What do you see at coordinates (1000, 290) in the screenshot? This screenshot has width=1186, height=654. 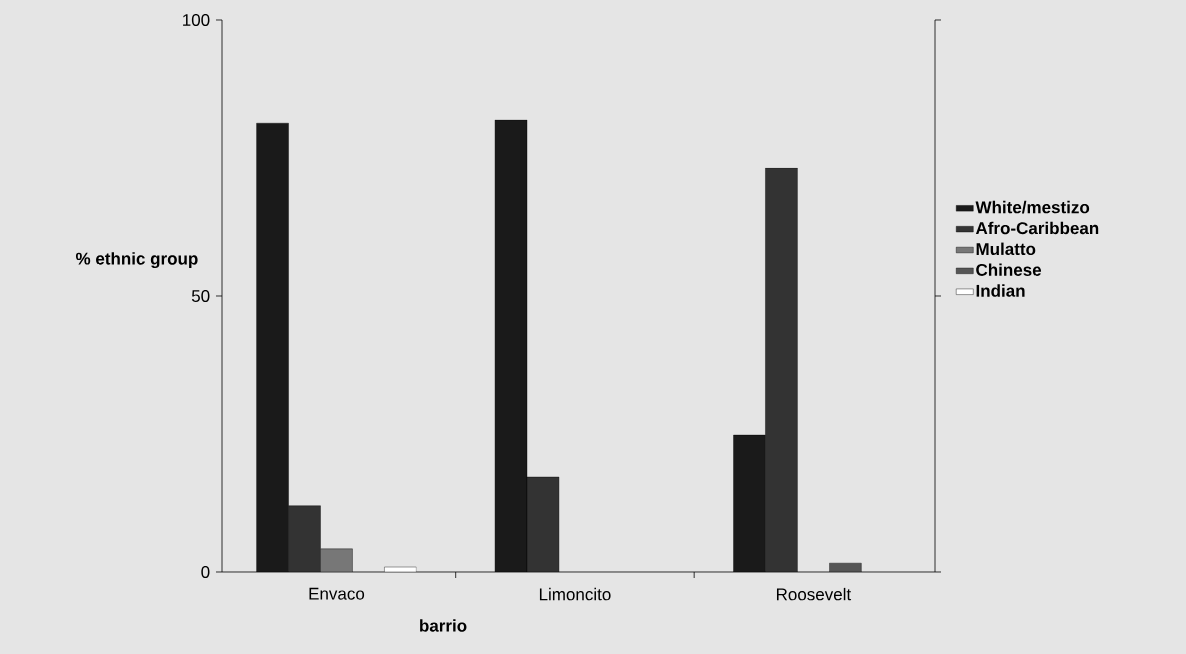 I see `legend-label: Indian` at bounding box center [1000, 290].